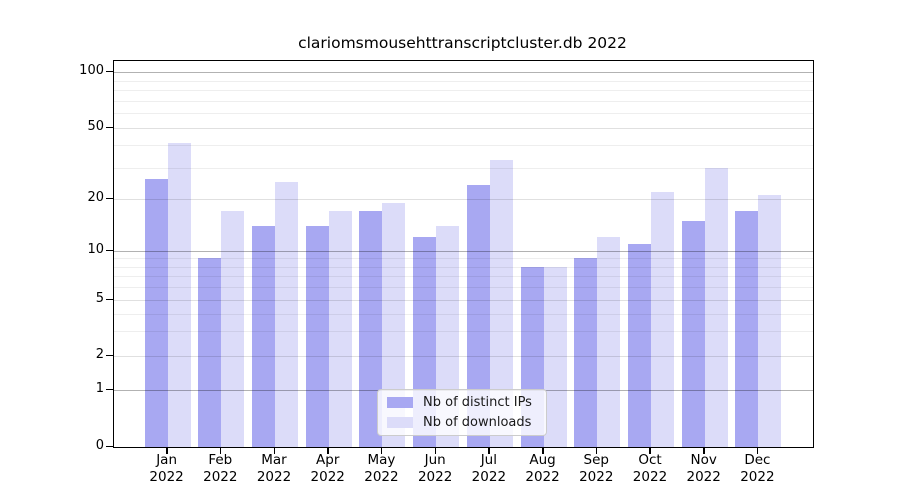 Image resolution: width=900 pixels, height=500 pixels. I want to click on x-tick-label-sep: Sep 2022, so click(596, 468).